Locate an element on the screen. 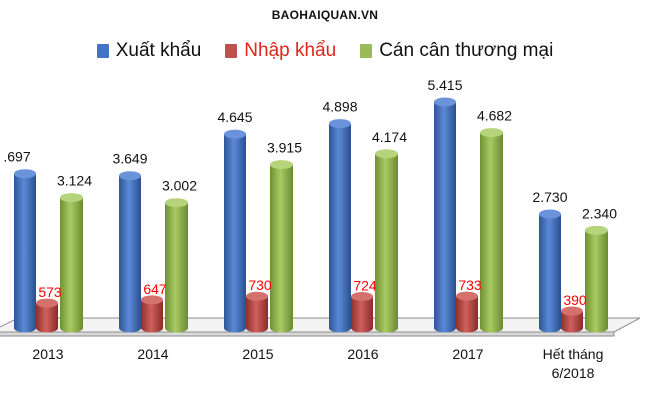 This screenshot has width=650, height=406. legend-label-import: Nhập khẩu is located at coordinates (290, 50).